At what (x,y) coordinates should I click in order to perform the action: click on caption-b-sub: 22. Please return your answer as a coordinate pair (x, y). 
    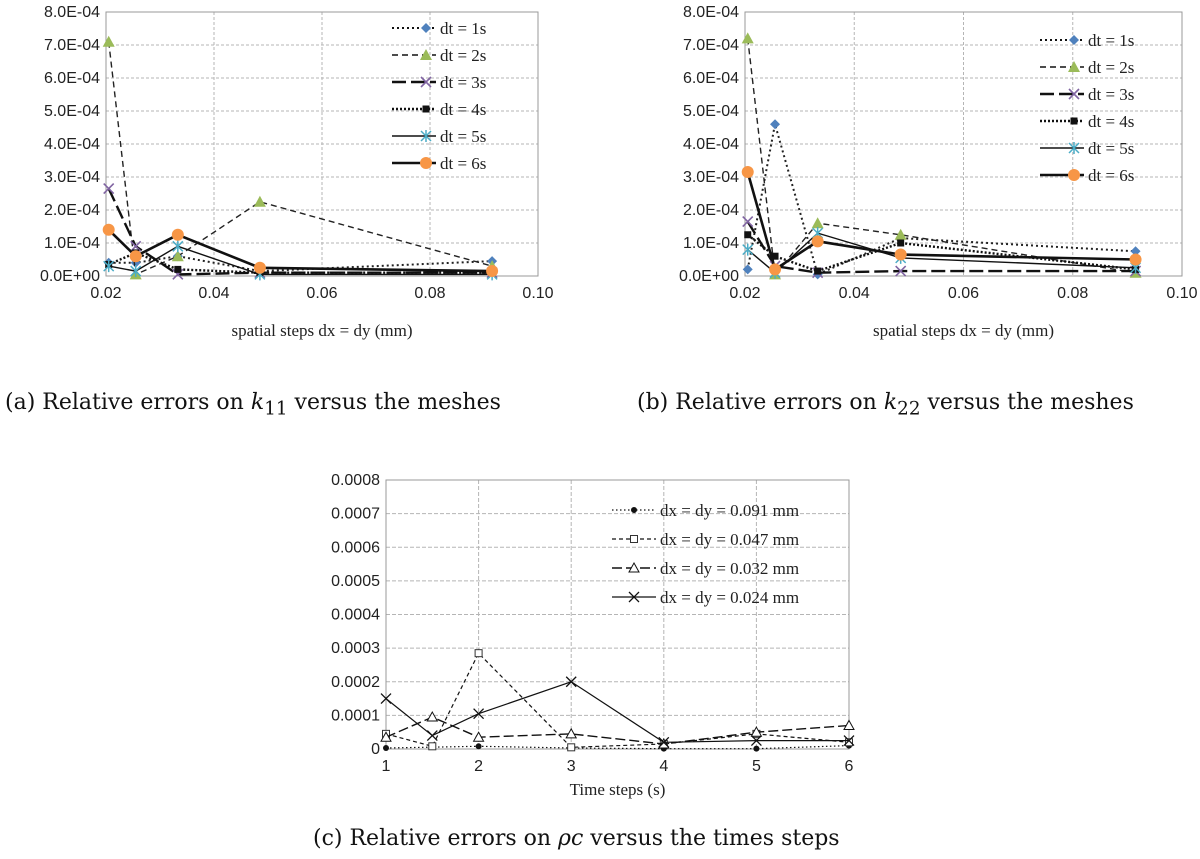
    Looking at the image, I should click on (909, 409).